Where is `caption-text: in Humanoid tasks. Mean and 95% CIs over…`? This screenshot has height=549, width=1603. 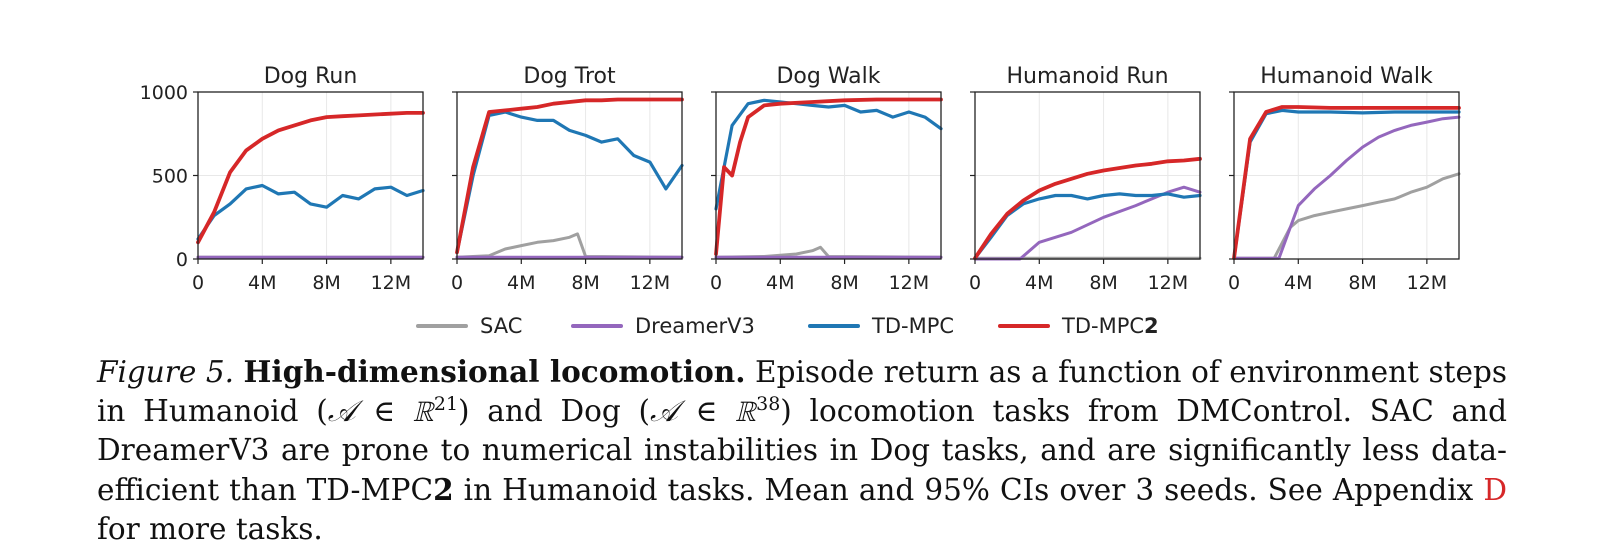
caption-text: in Humanoid tasks. Mean and 95% CIs over… is located at coordinates (968, 490).